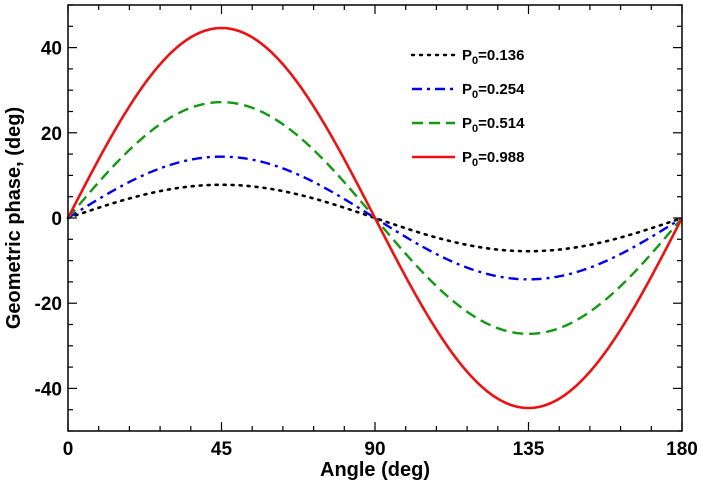 The image size is (702, 485). What do you see at coordinates (493, 57) in the screenshot?
I see `legend-label: P0=0.136` at bounding box center [493, 57].